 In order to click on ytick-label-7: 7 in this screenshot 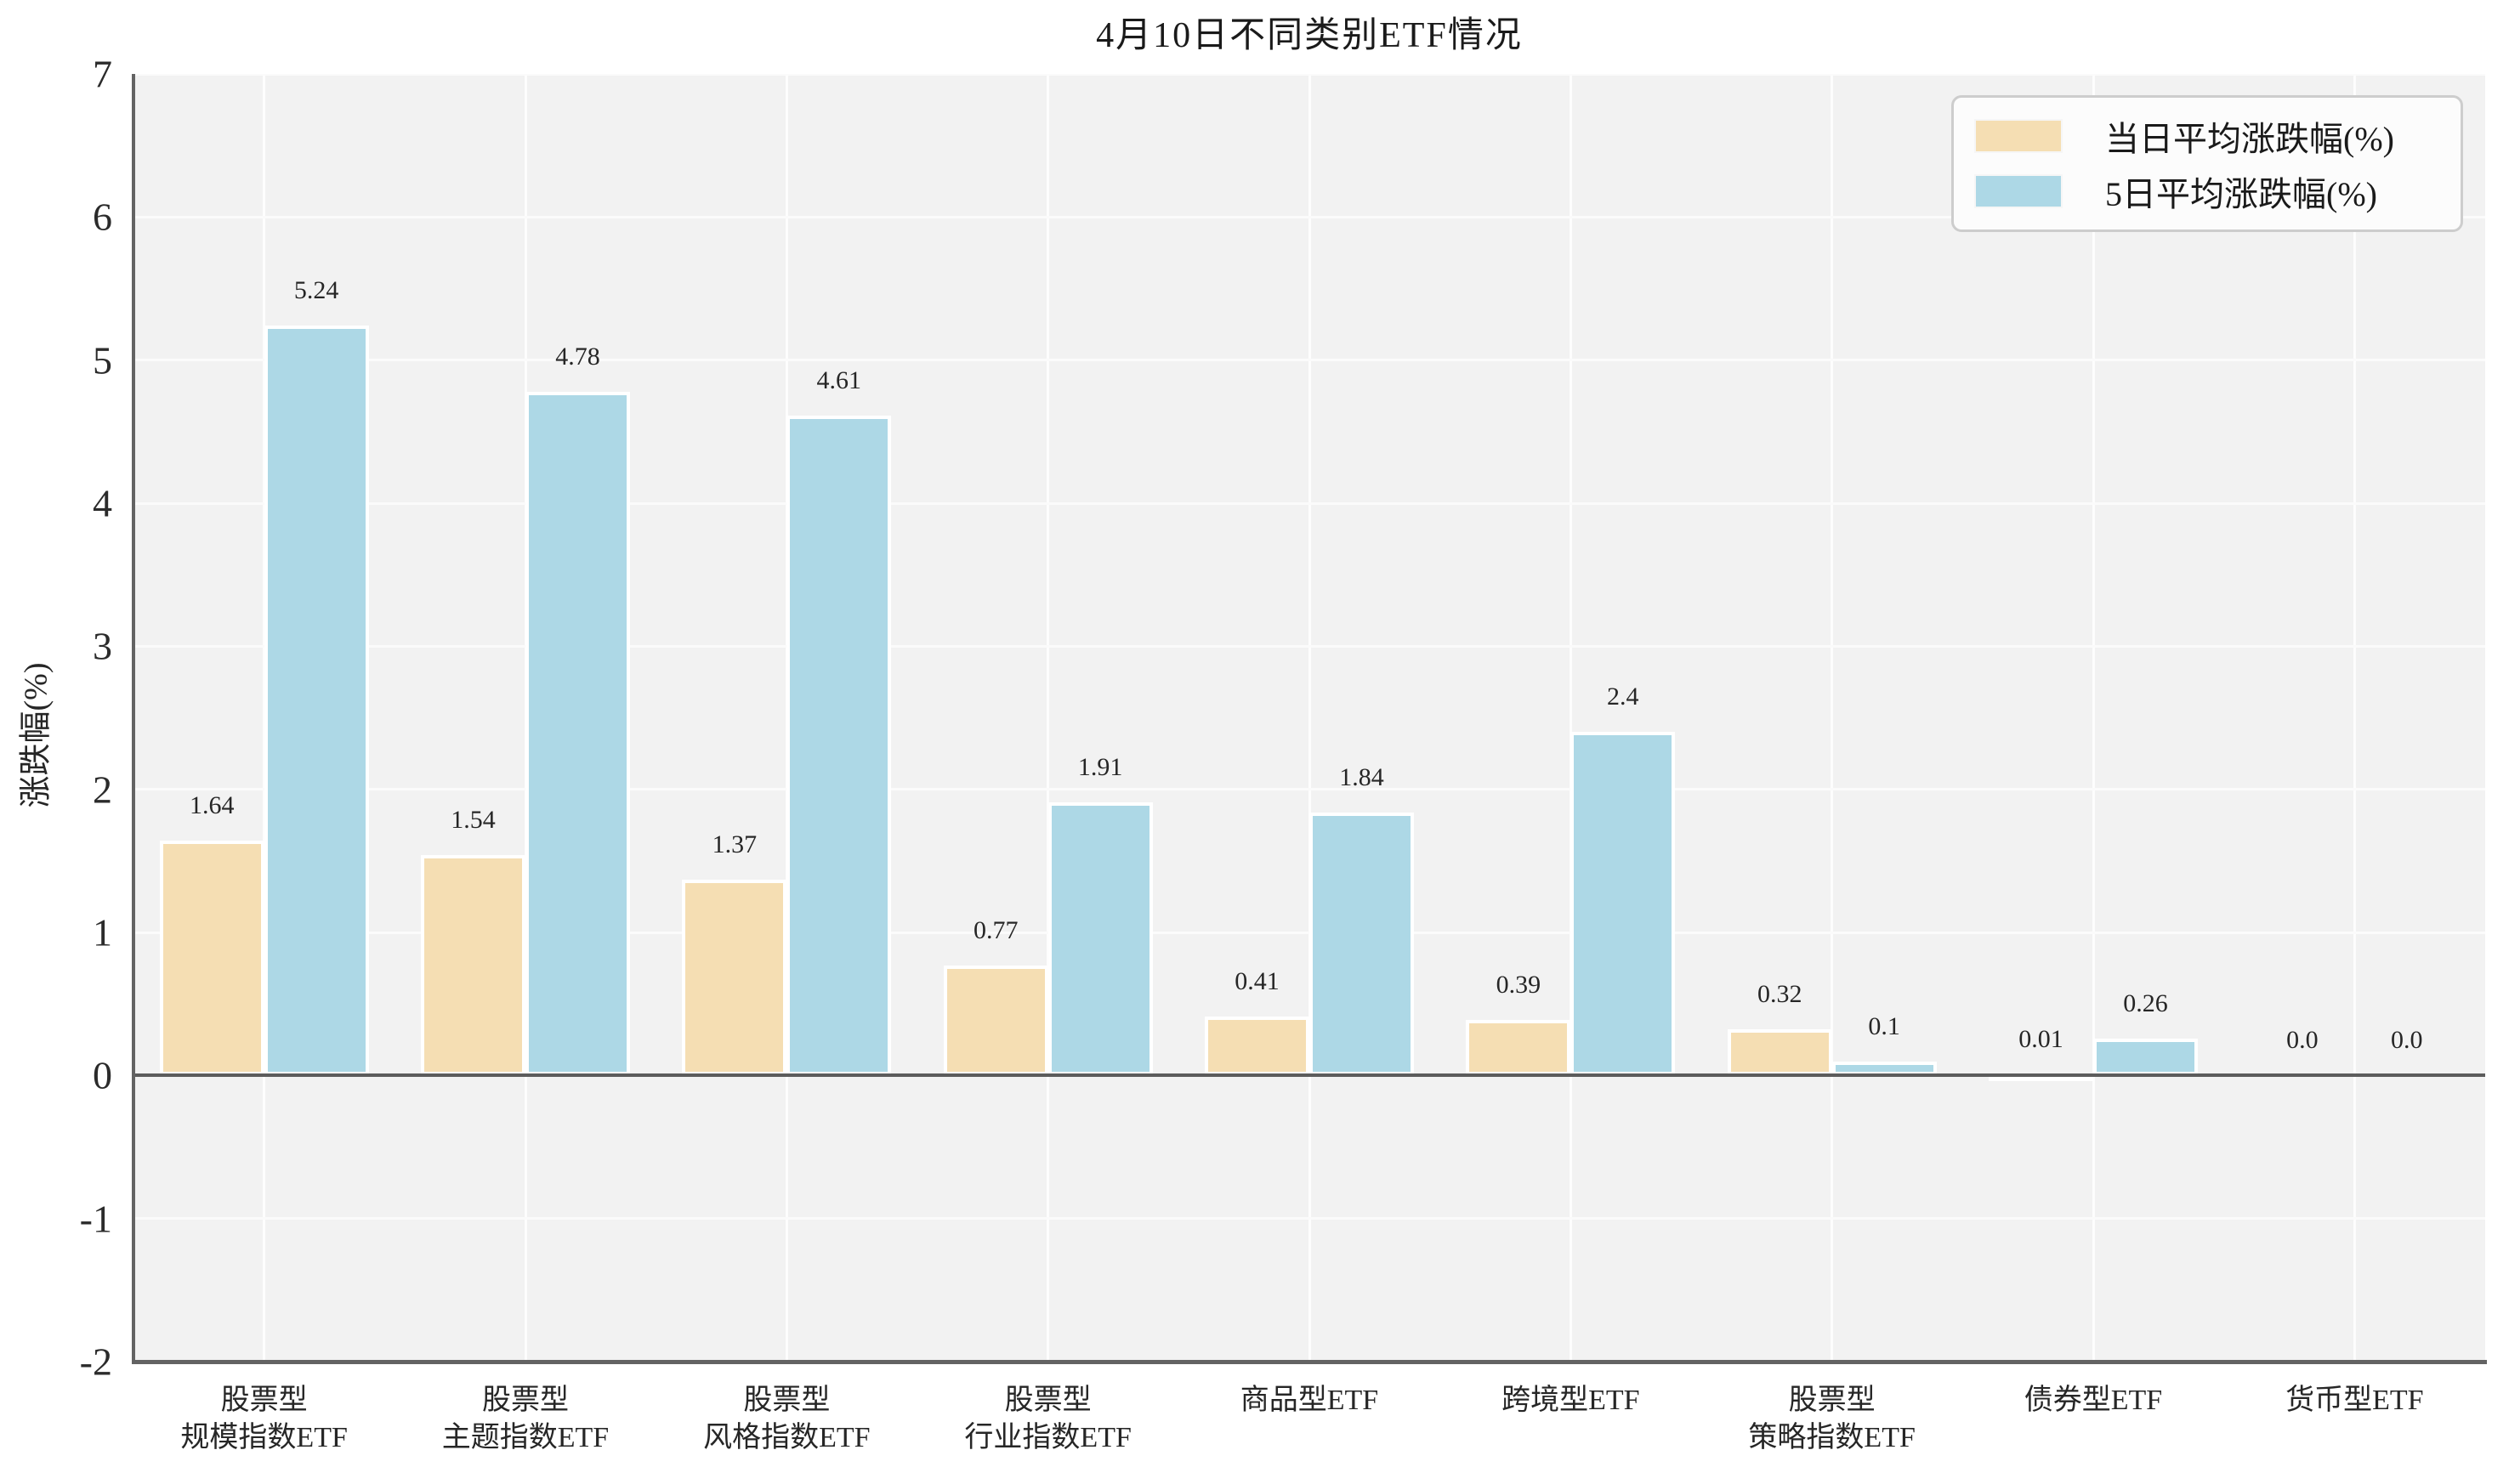, I will do `click(102, 74)`.